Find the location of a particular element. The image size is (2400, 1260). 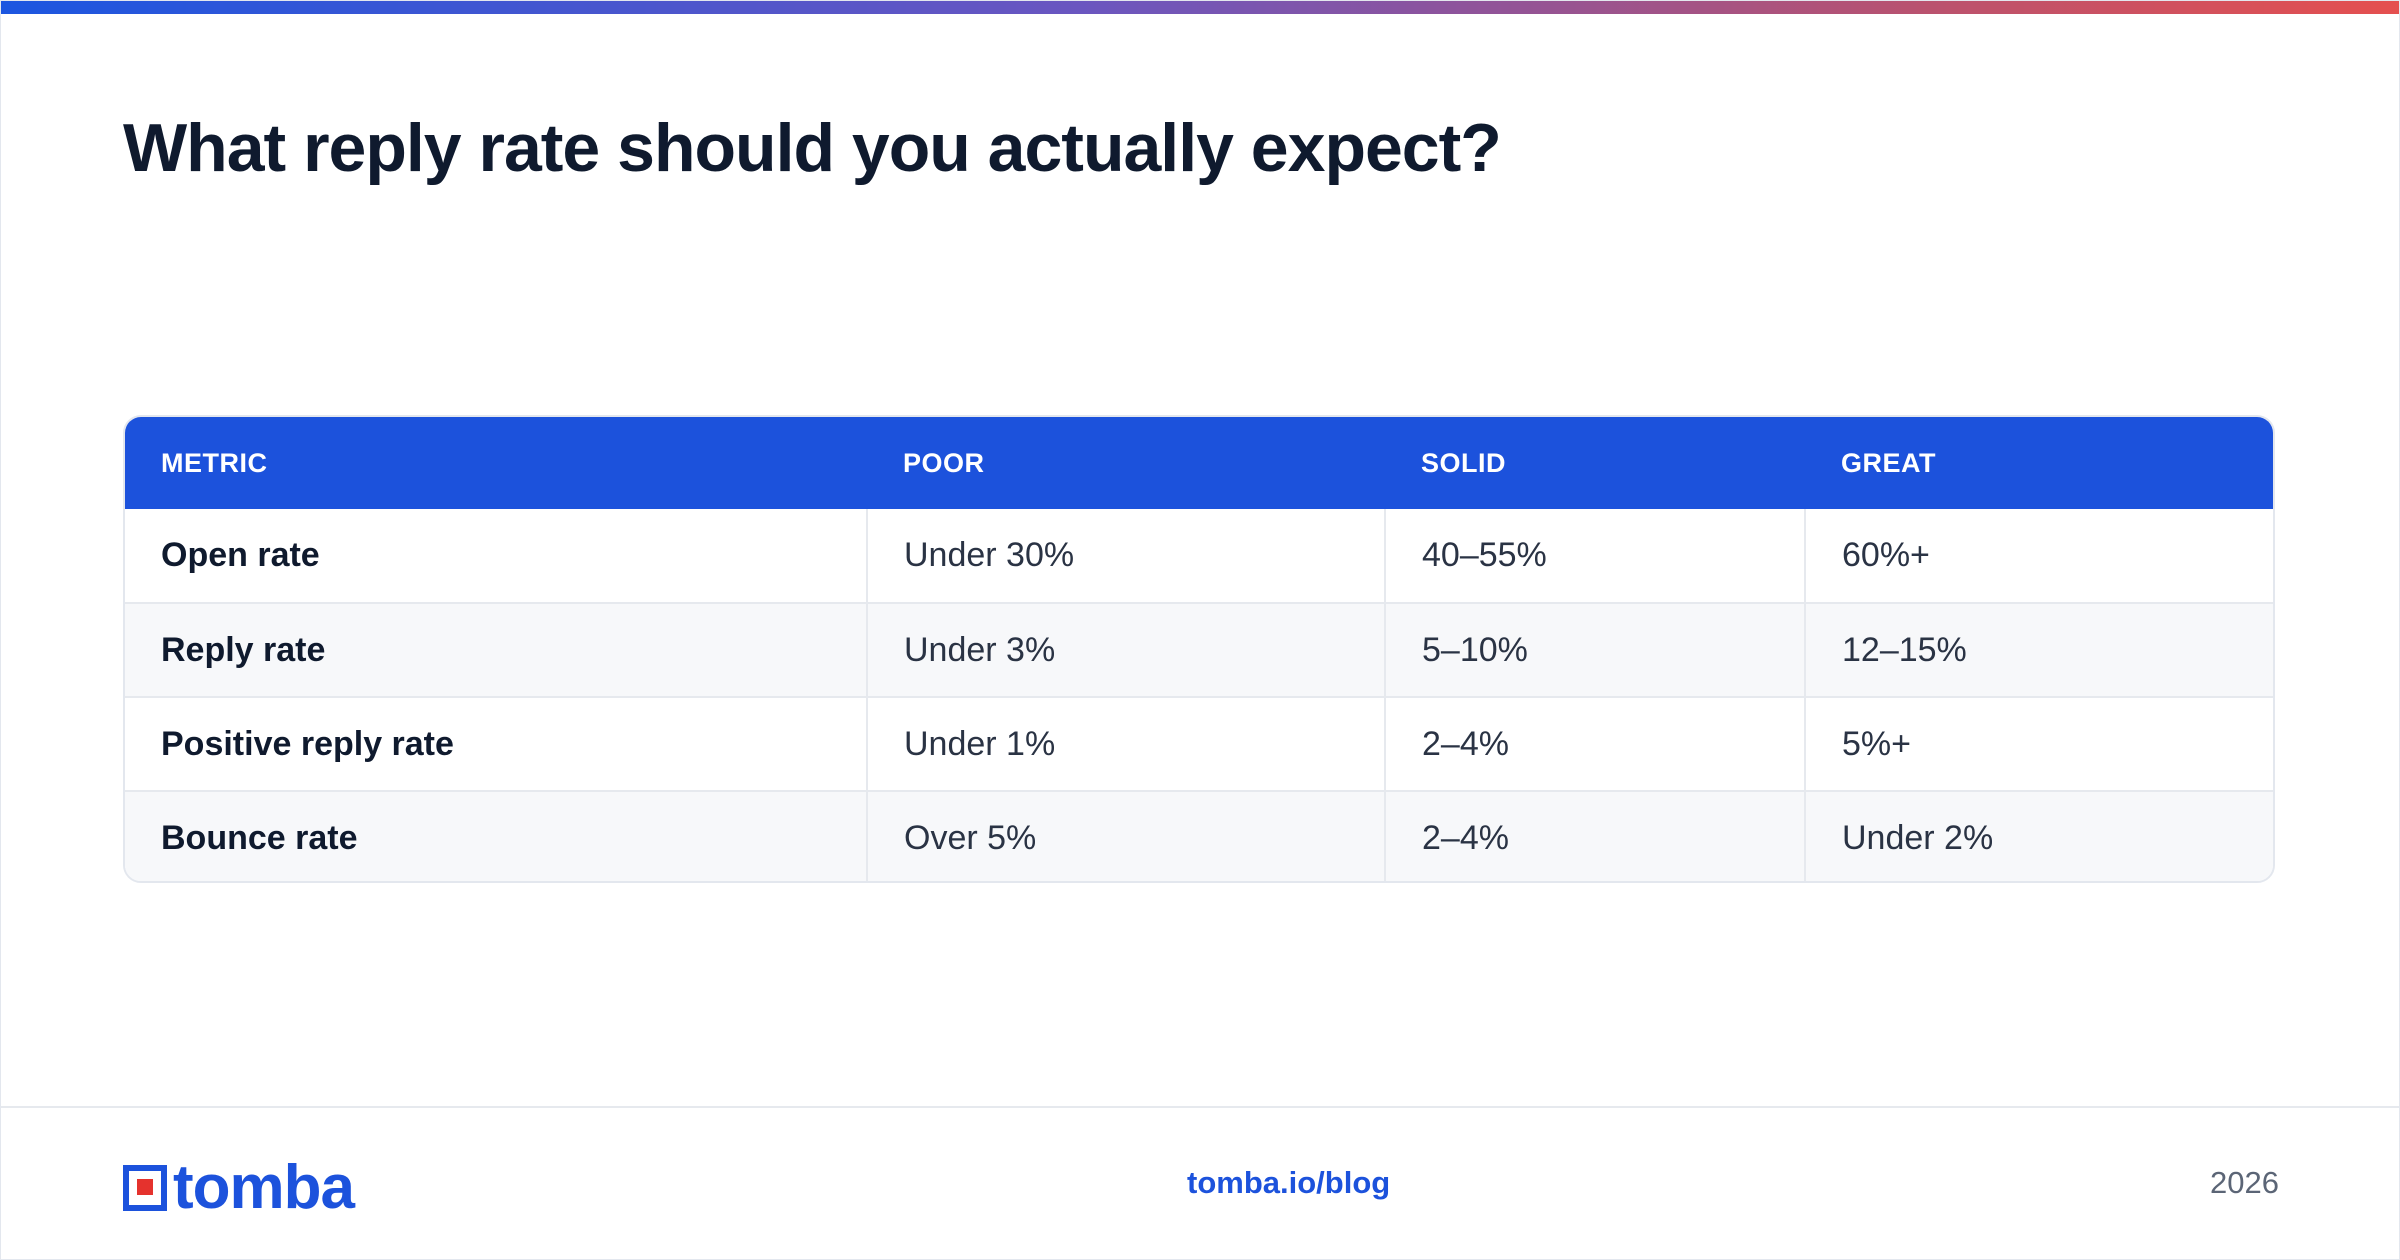

tomba-logo: tomba is located at coordinates (239, 1187).